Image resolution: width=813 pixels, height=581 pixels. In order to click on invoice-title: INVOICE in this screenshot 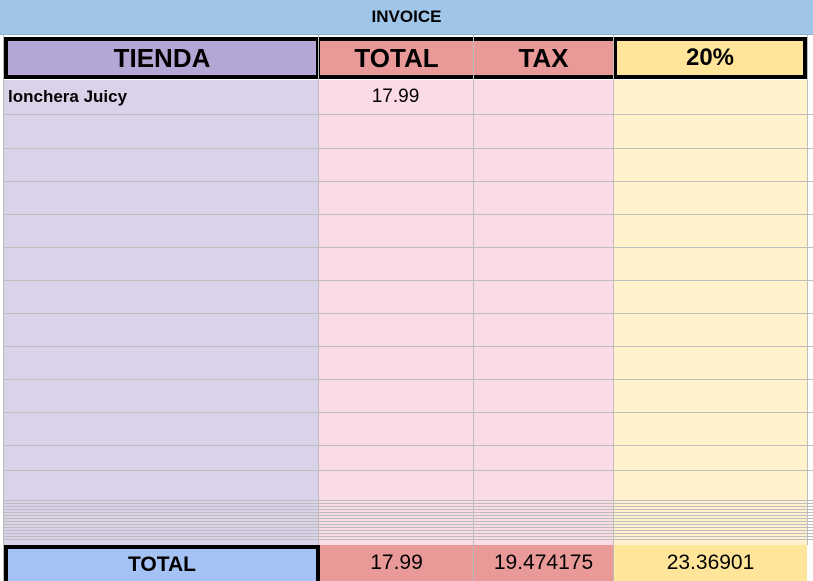, I will do `click(406, 17)`.